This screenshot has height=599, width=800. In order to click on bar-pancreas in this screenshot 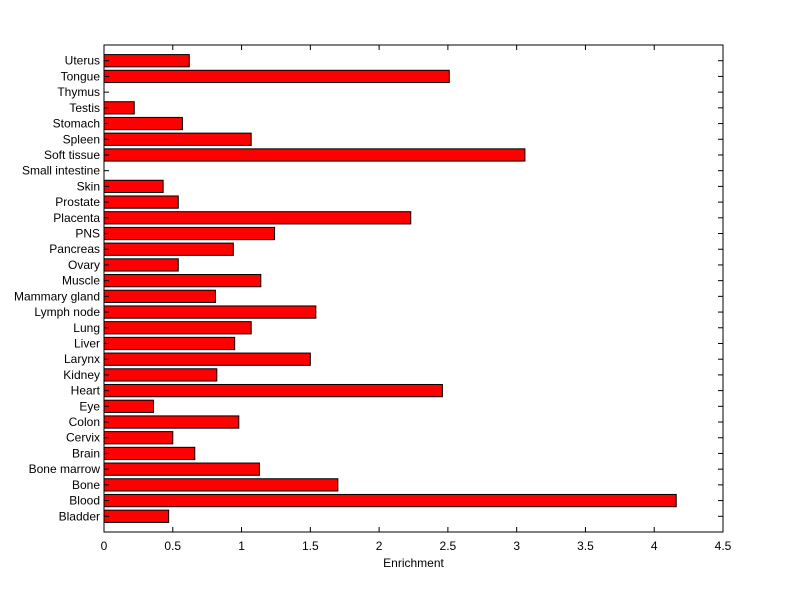, I will do `click(168, 249)`.